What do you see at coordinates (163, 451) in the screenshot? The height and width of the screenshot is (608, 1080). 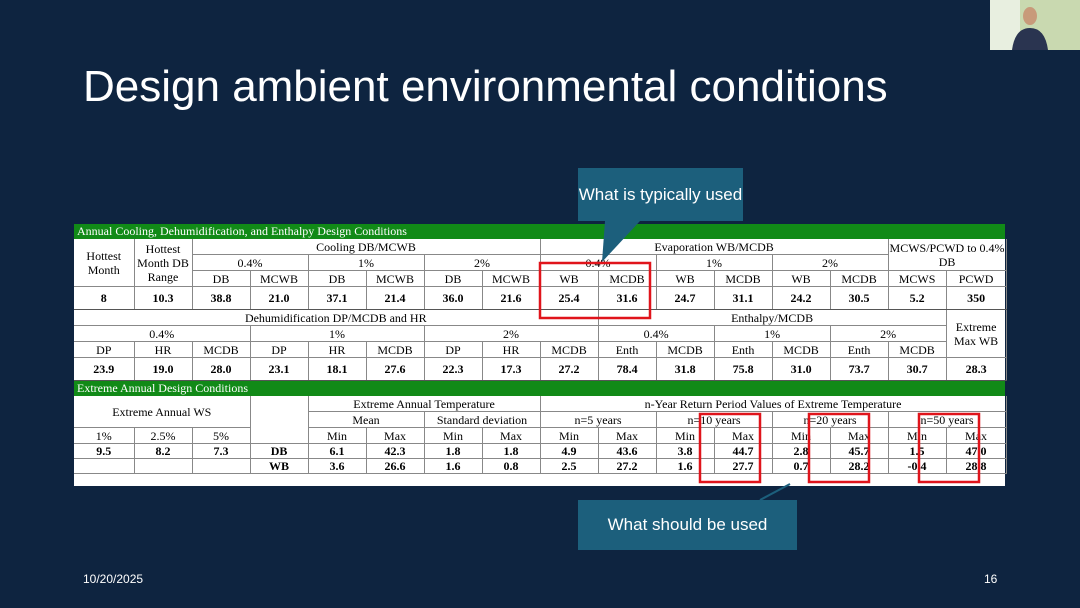 I see `value-cell: 8.2` at bounding box center [163, 451].